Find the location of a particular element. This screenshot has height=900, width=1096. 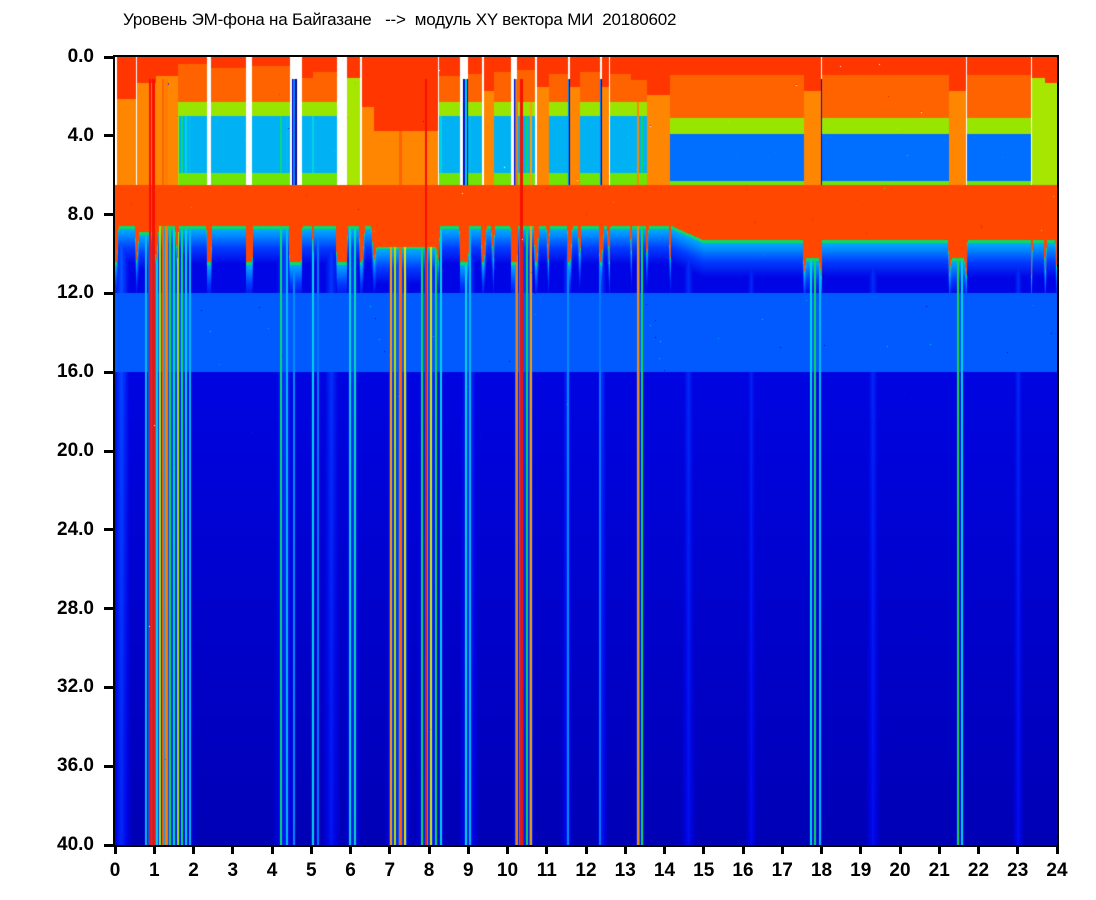

x-axis-tick-label: 14 is located at coordinates (664, 870).